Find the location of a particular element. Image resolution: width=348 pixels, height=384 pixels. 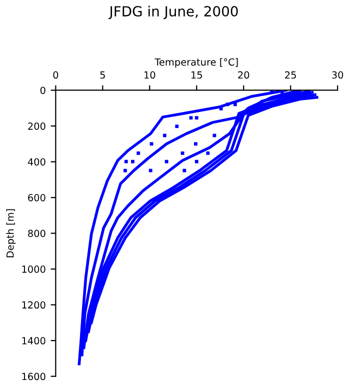

y-tick-label: 1200 is located at coordinates (34, 305).